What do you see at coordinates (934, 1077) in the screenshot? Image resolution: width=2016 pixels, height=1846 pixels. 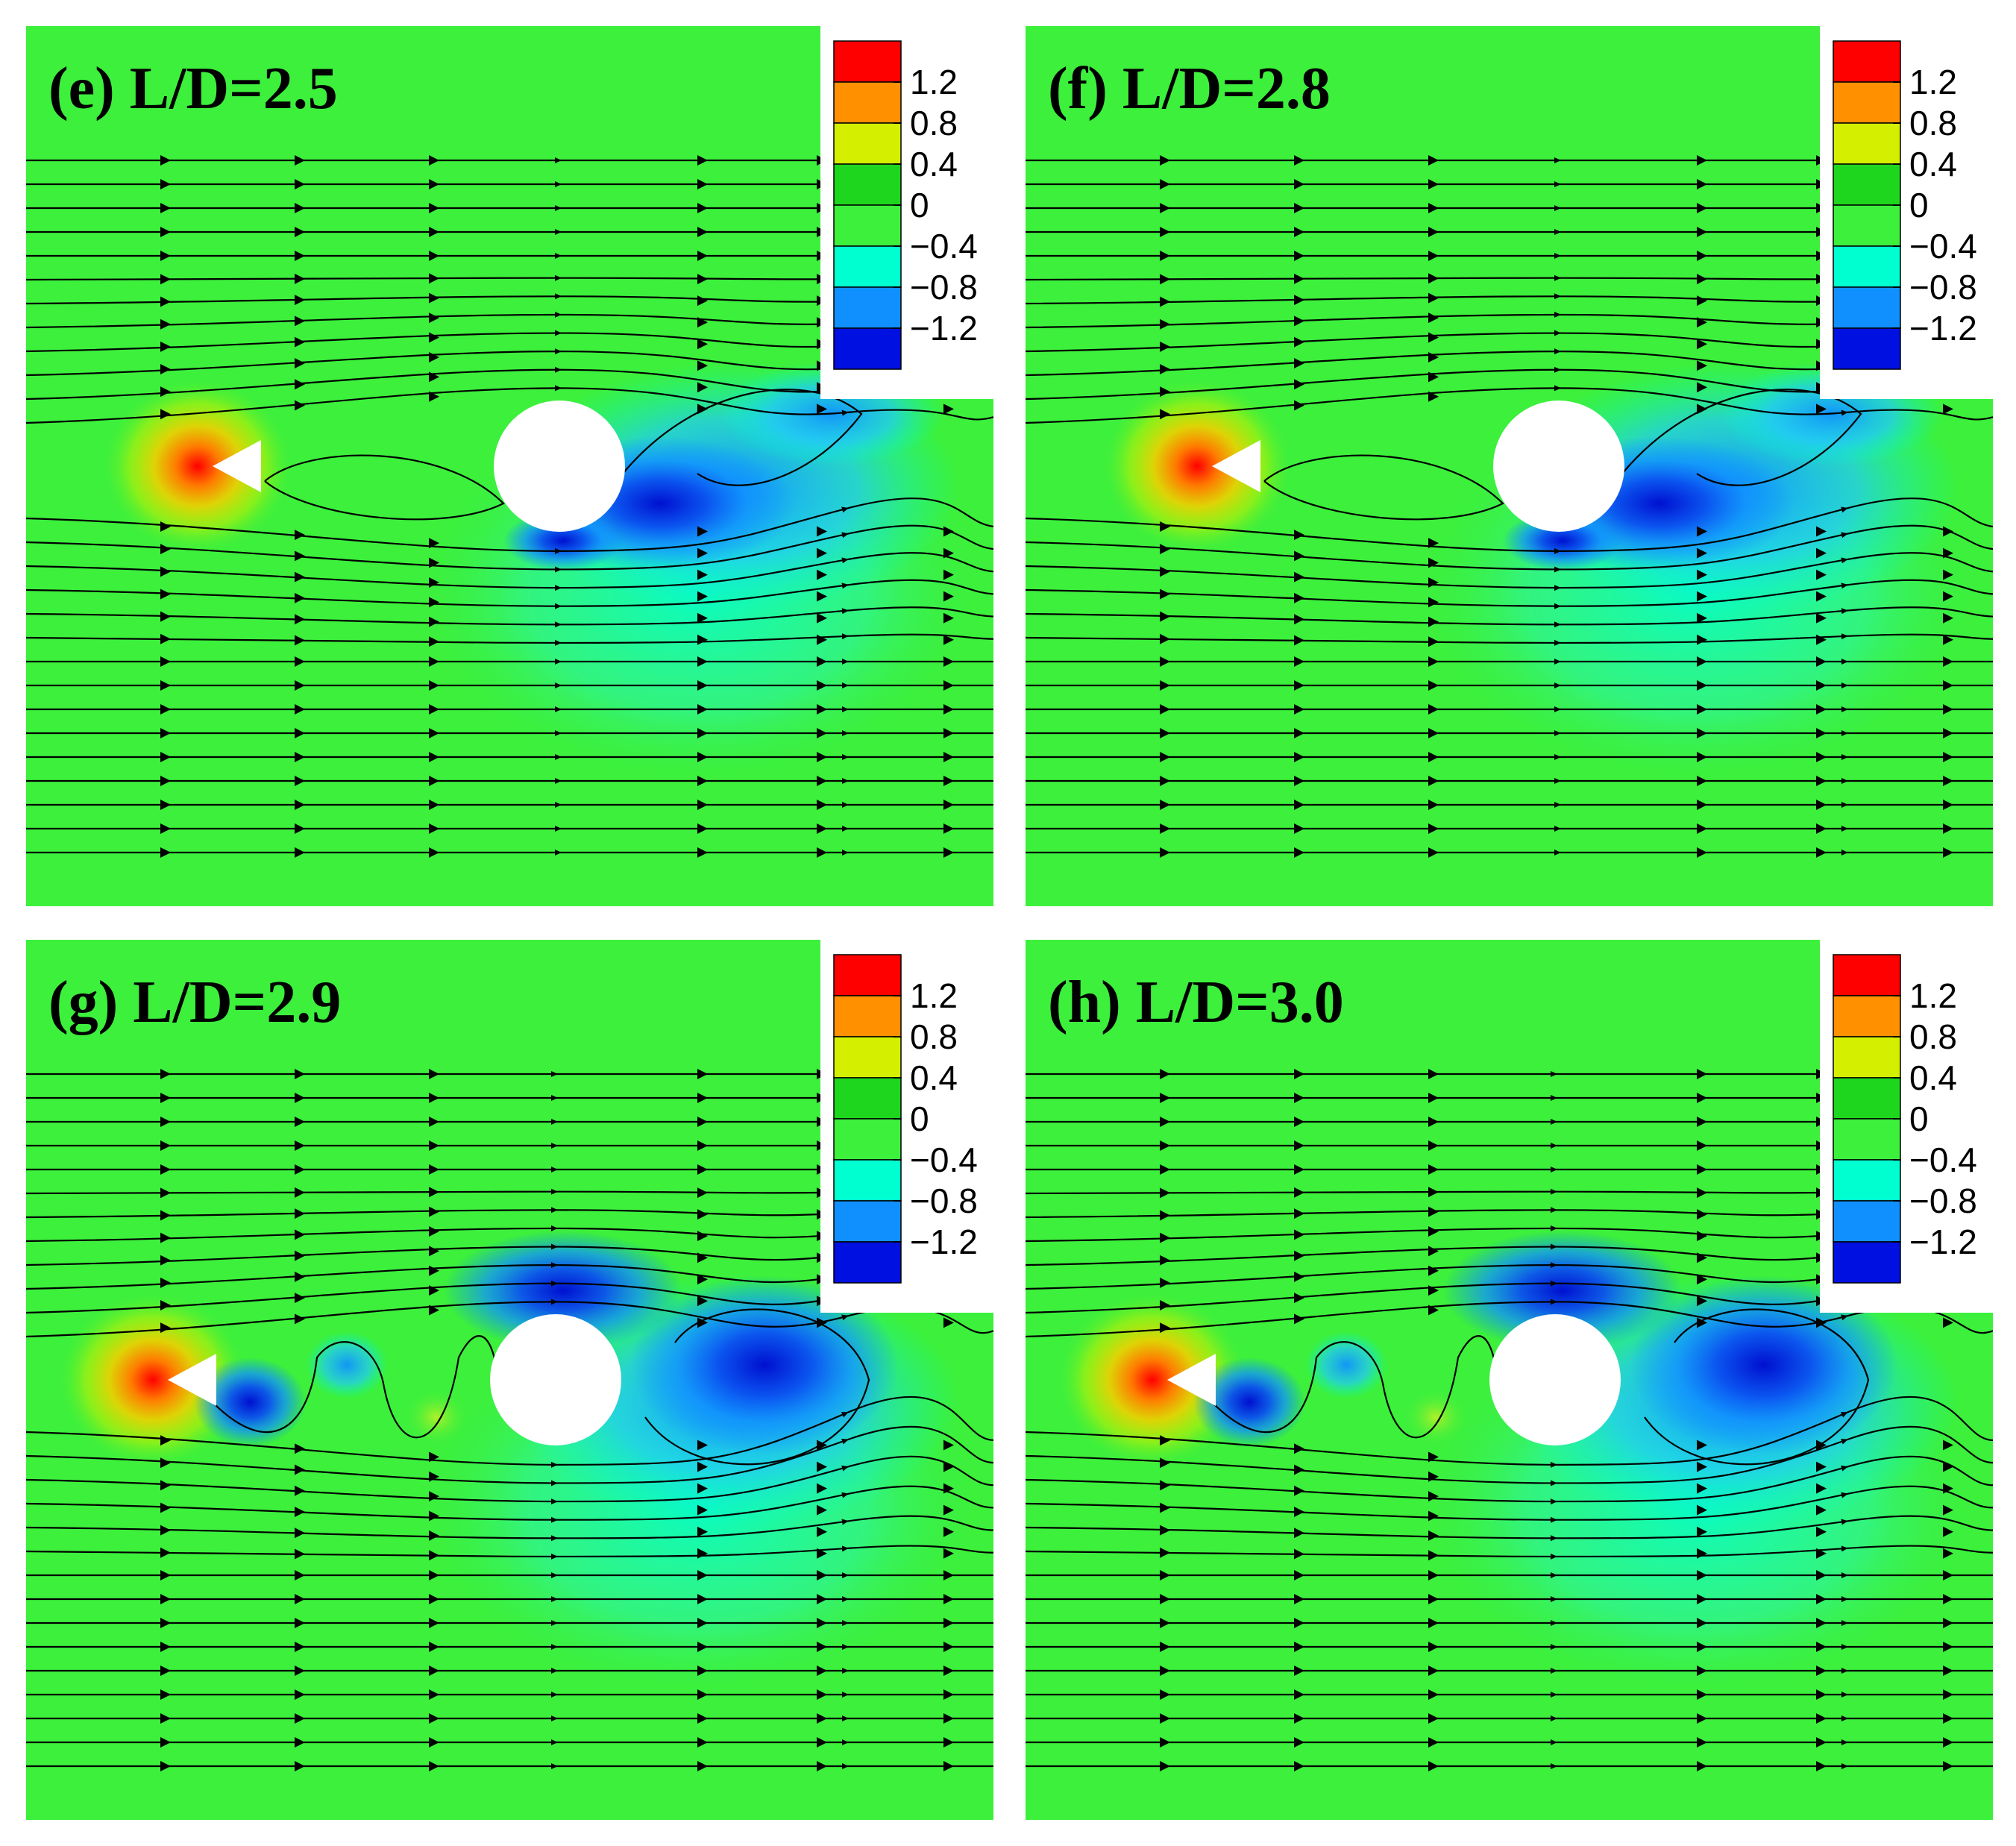 I see `legend-level-label: 0.4` at bounding box center [934, 1077].